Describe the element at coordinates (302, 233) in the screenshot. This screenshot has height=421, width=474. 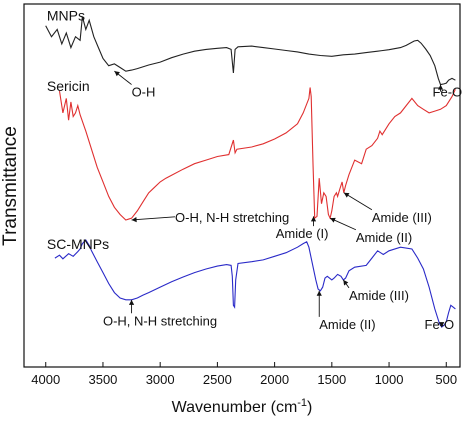
I see `peak-annotation: Amide (I)` at that location.